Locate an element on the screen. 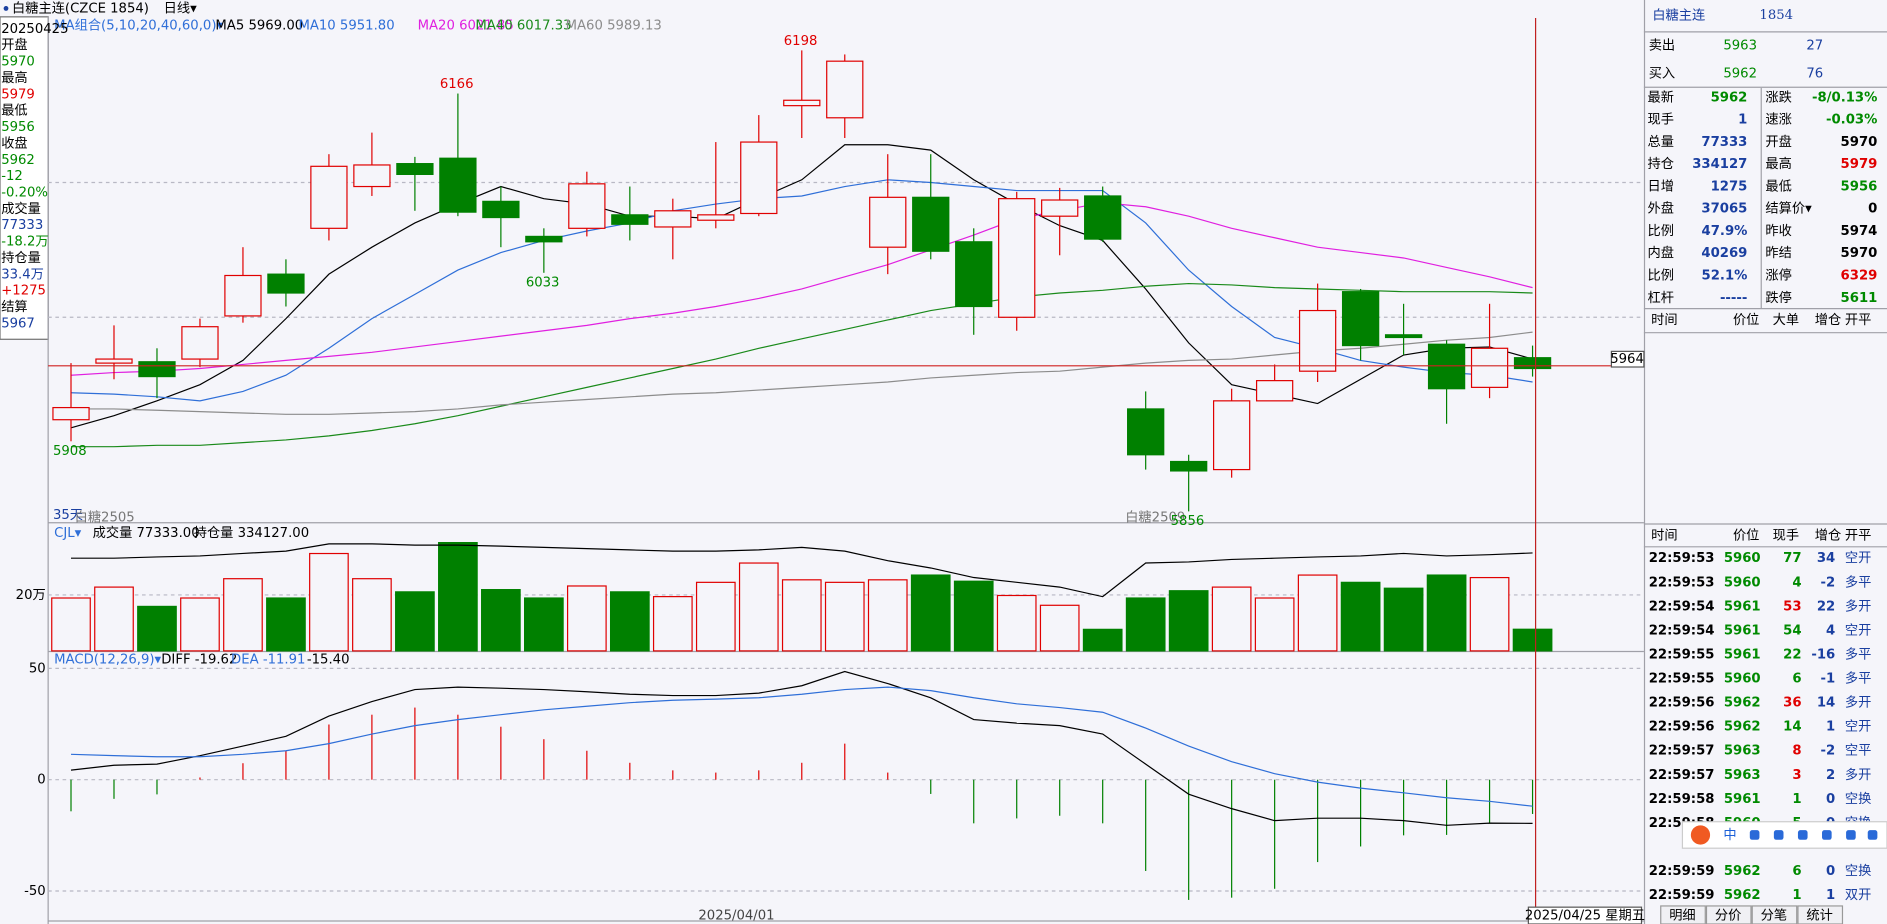  quote-label: 开盘 is located at coordinates (1778, 141).